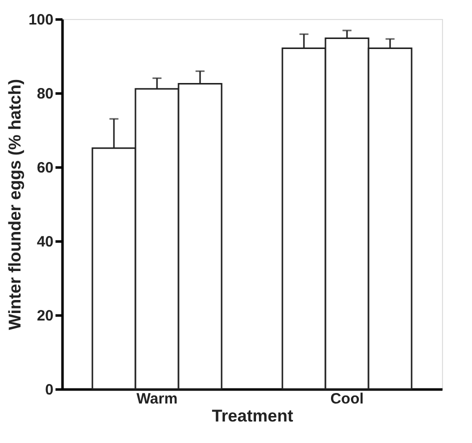 This screenshot has width=472, height=443. What do you see at coordinates (14, 204) in the screenshot?
I see `y-axis-title: Winter flounder eggs (% hatch)` at bounding box center [14, 204].